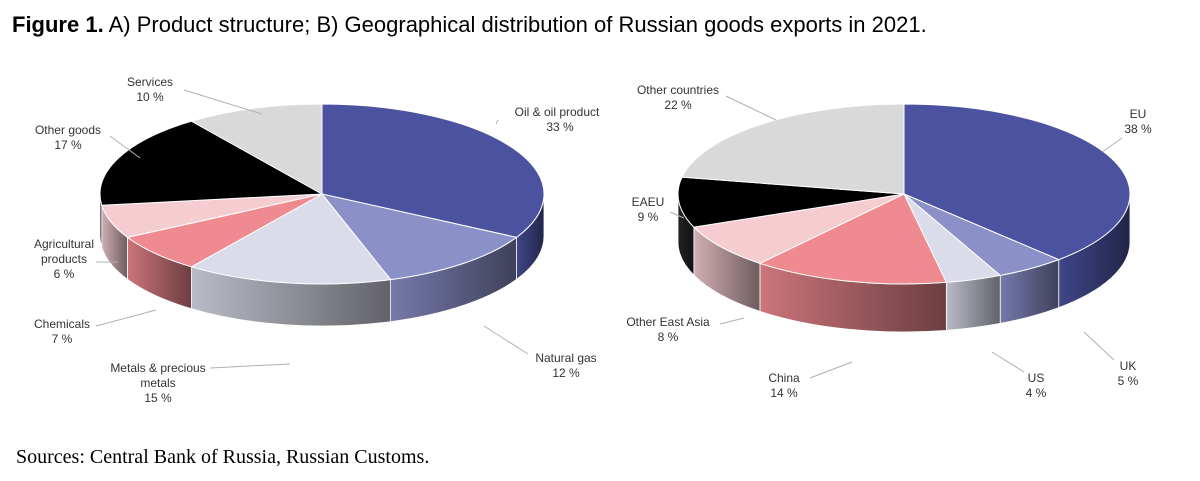 The width and height of the screenshot is (1200, 481). I want to click on slice-eaeu, so click(791, 202).